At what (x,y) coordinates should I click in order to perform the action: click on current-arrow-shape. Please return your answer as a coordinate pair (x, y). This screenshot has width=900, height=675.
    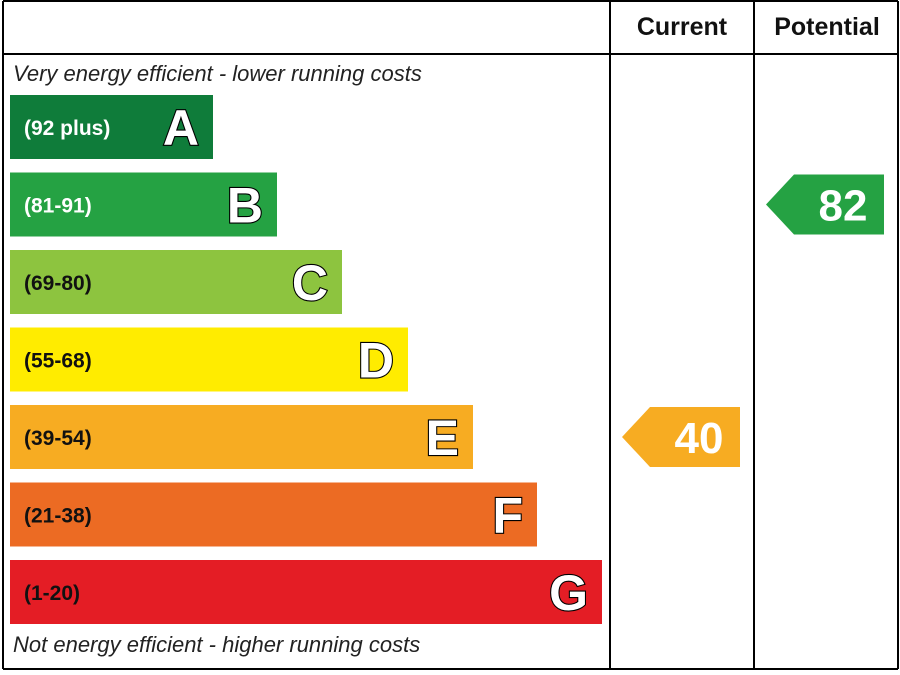
    Looking at the image, I should click on (681, 437).